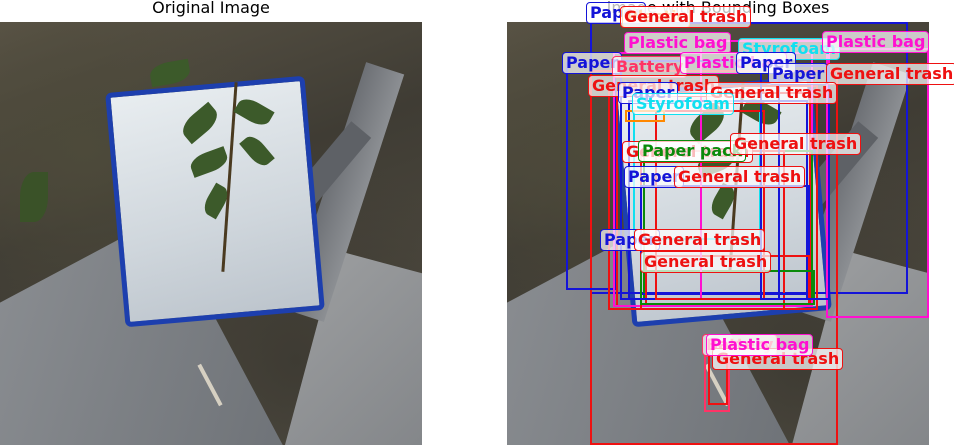  I want to click on left-panel-title: Original Image, so click(211, 8).